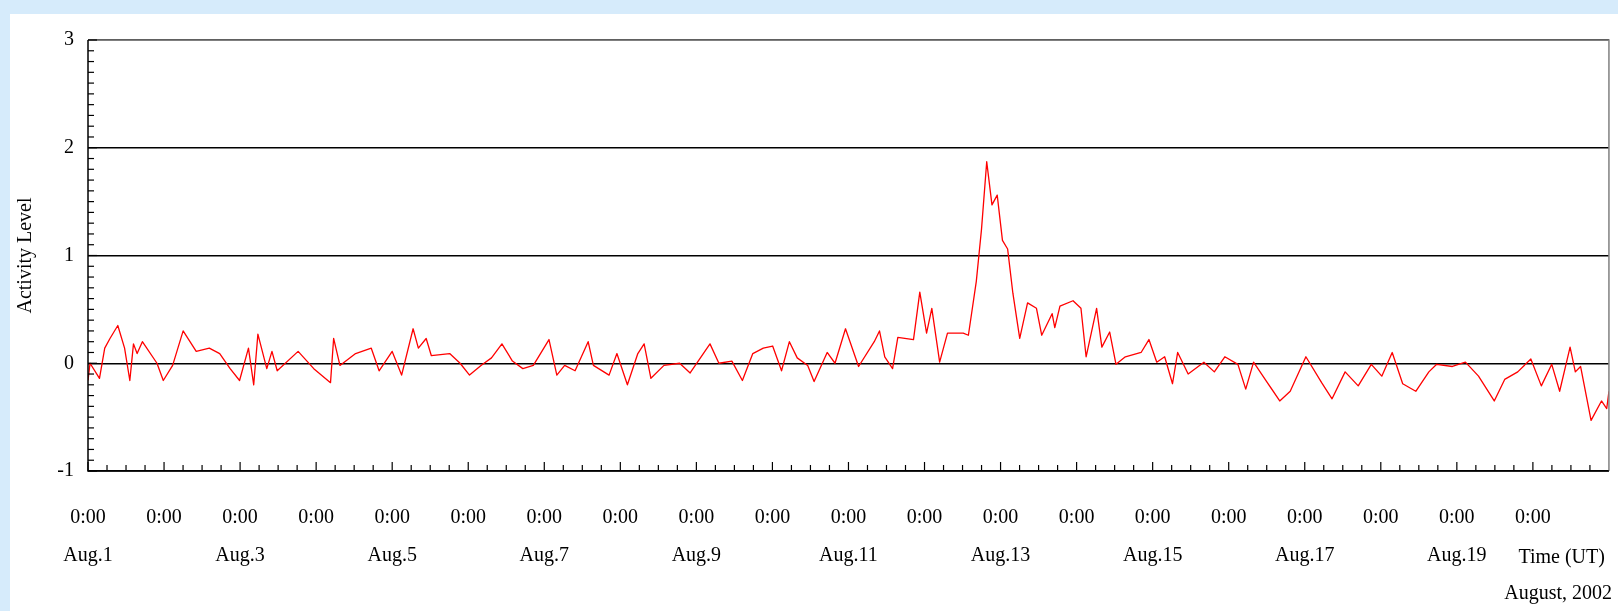 The height and width of the screenshot is (611, 1618). Describe the element at coordinates (69, 253) in the screenshot. I see `y-tick-label: 1` at that location.